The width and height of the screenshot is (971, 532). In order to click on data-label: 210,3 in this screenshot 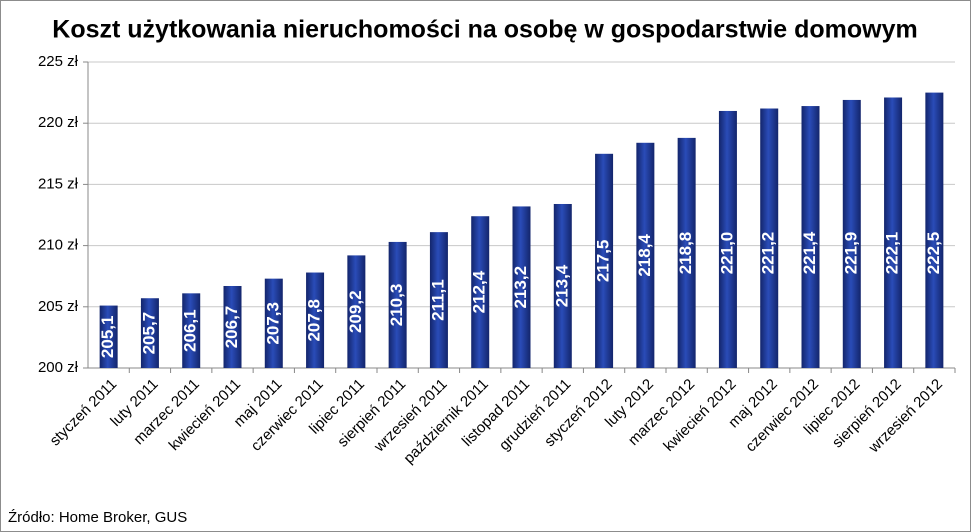, I will do `click(396, 305)`.